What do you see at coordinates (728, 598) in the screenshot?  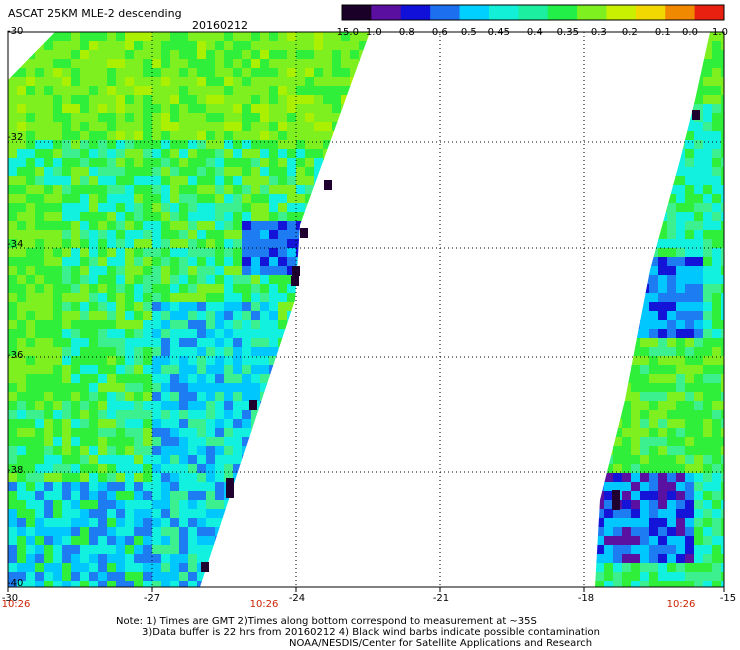 I see `x-tick-label: -15` at bounding box center [728, 598].